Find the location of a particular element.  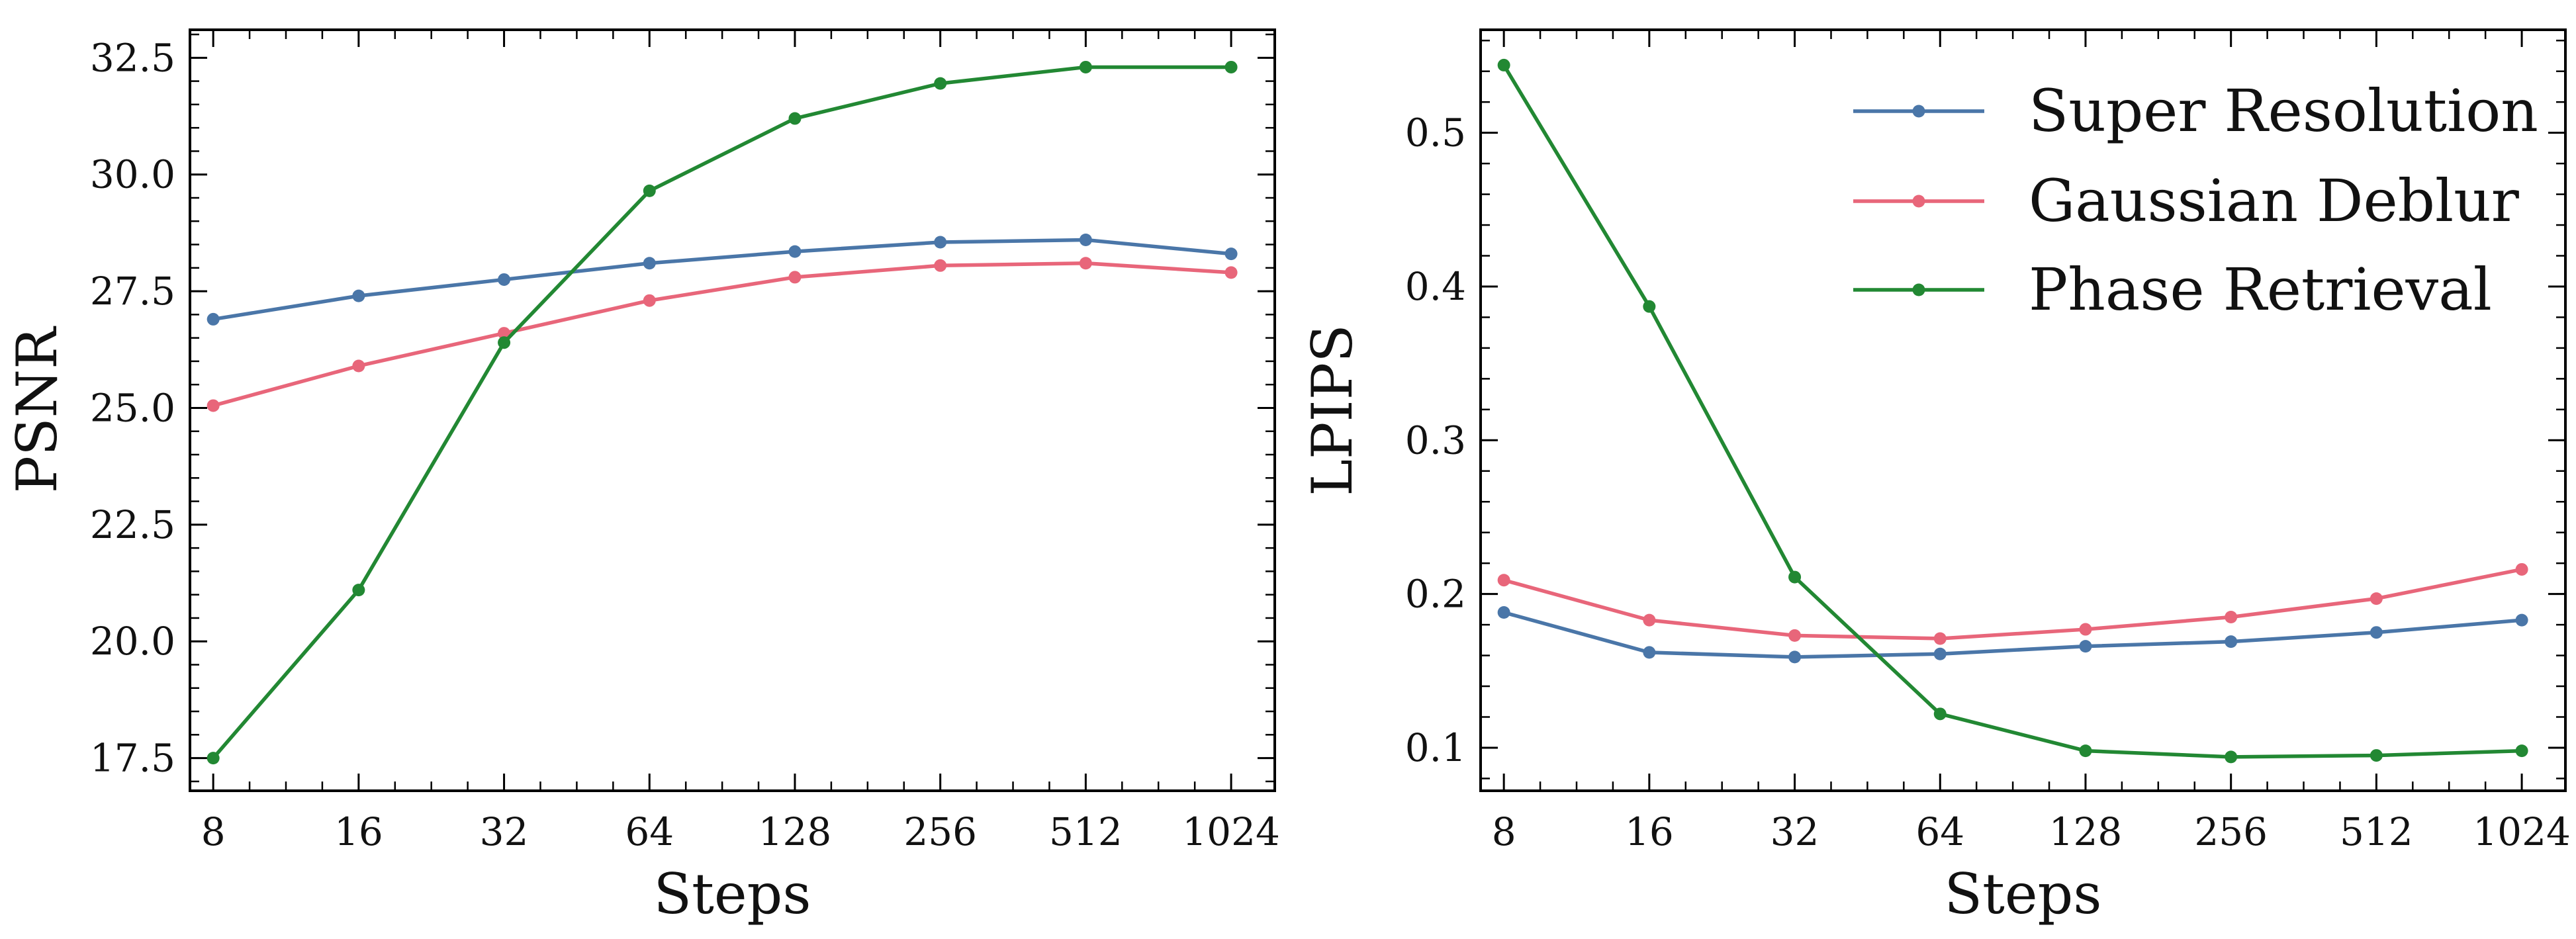

legend-label: Super Resolution is located at coordinates (2283, 111).